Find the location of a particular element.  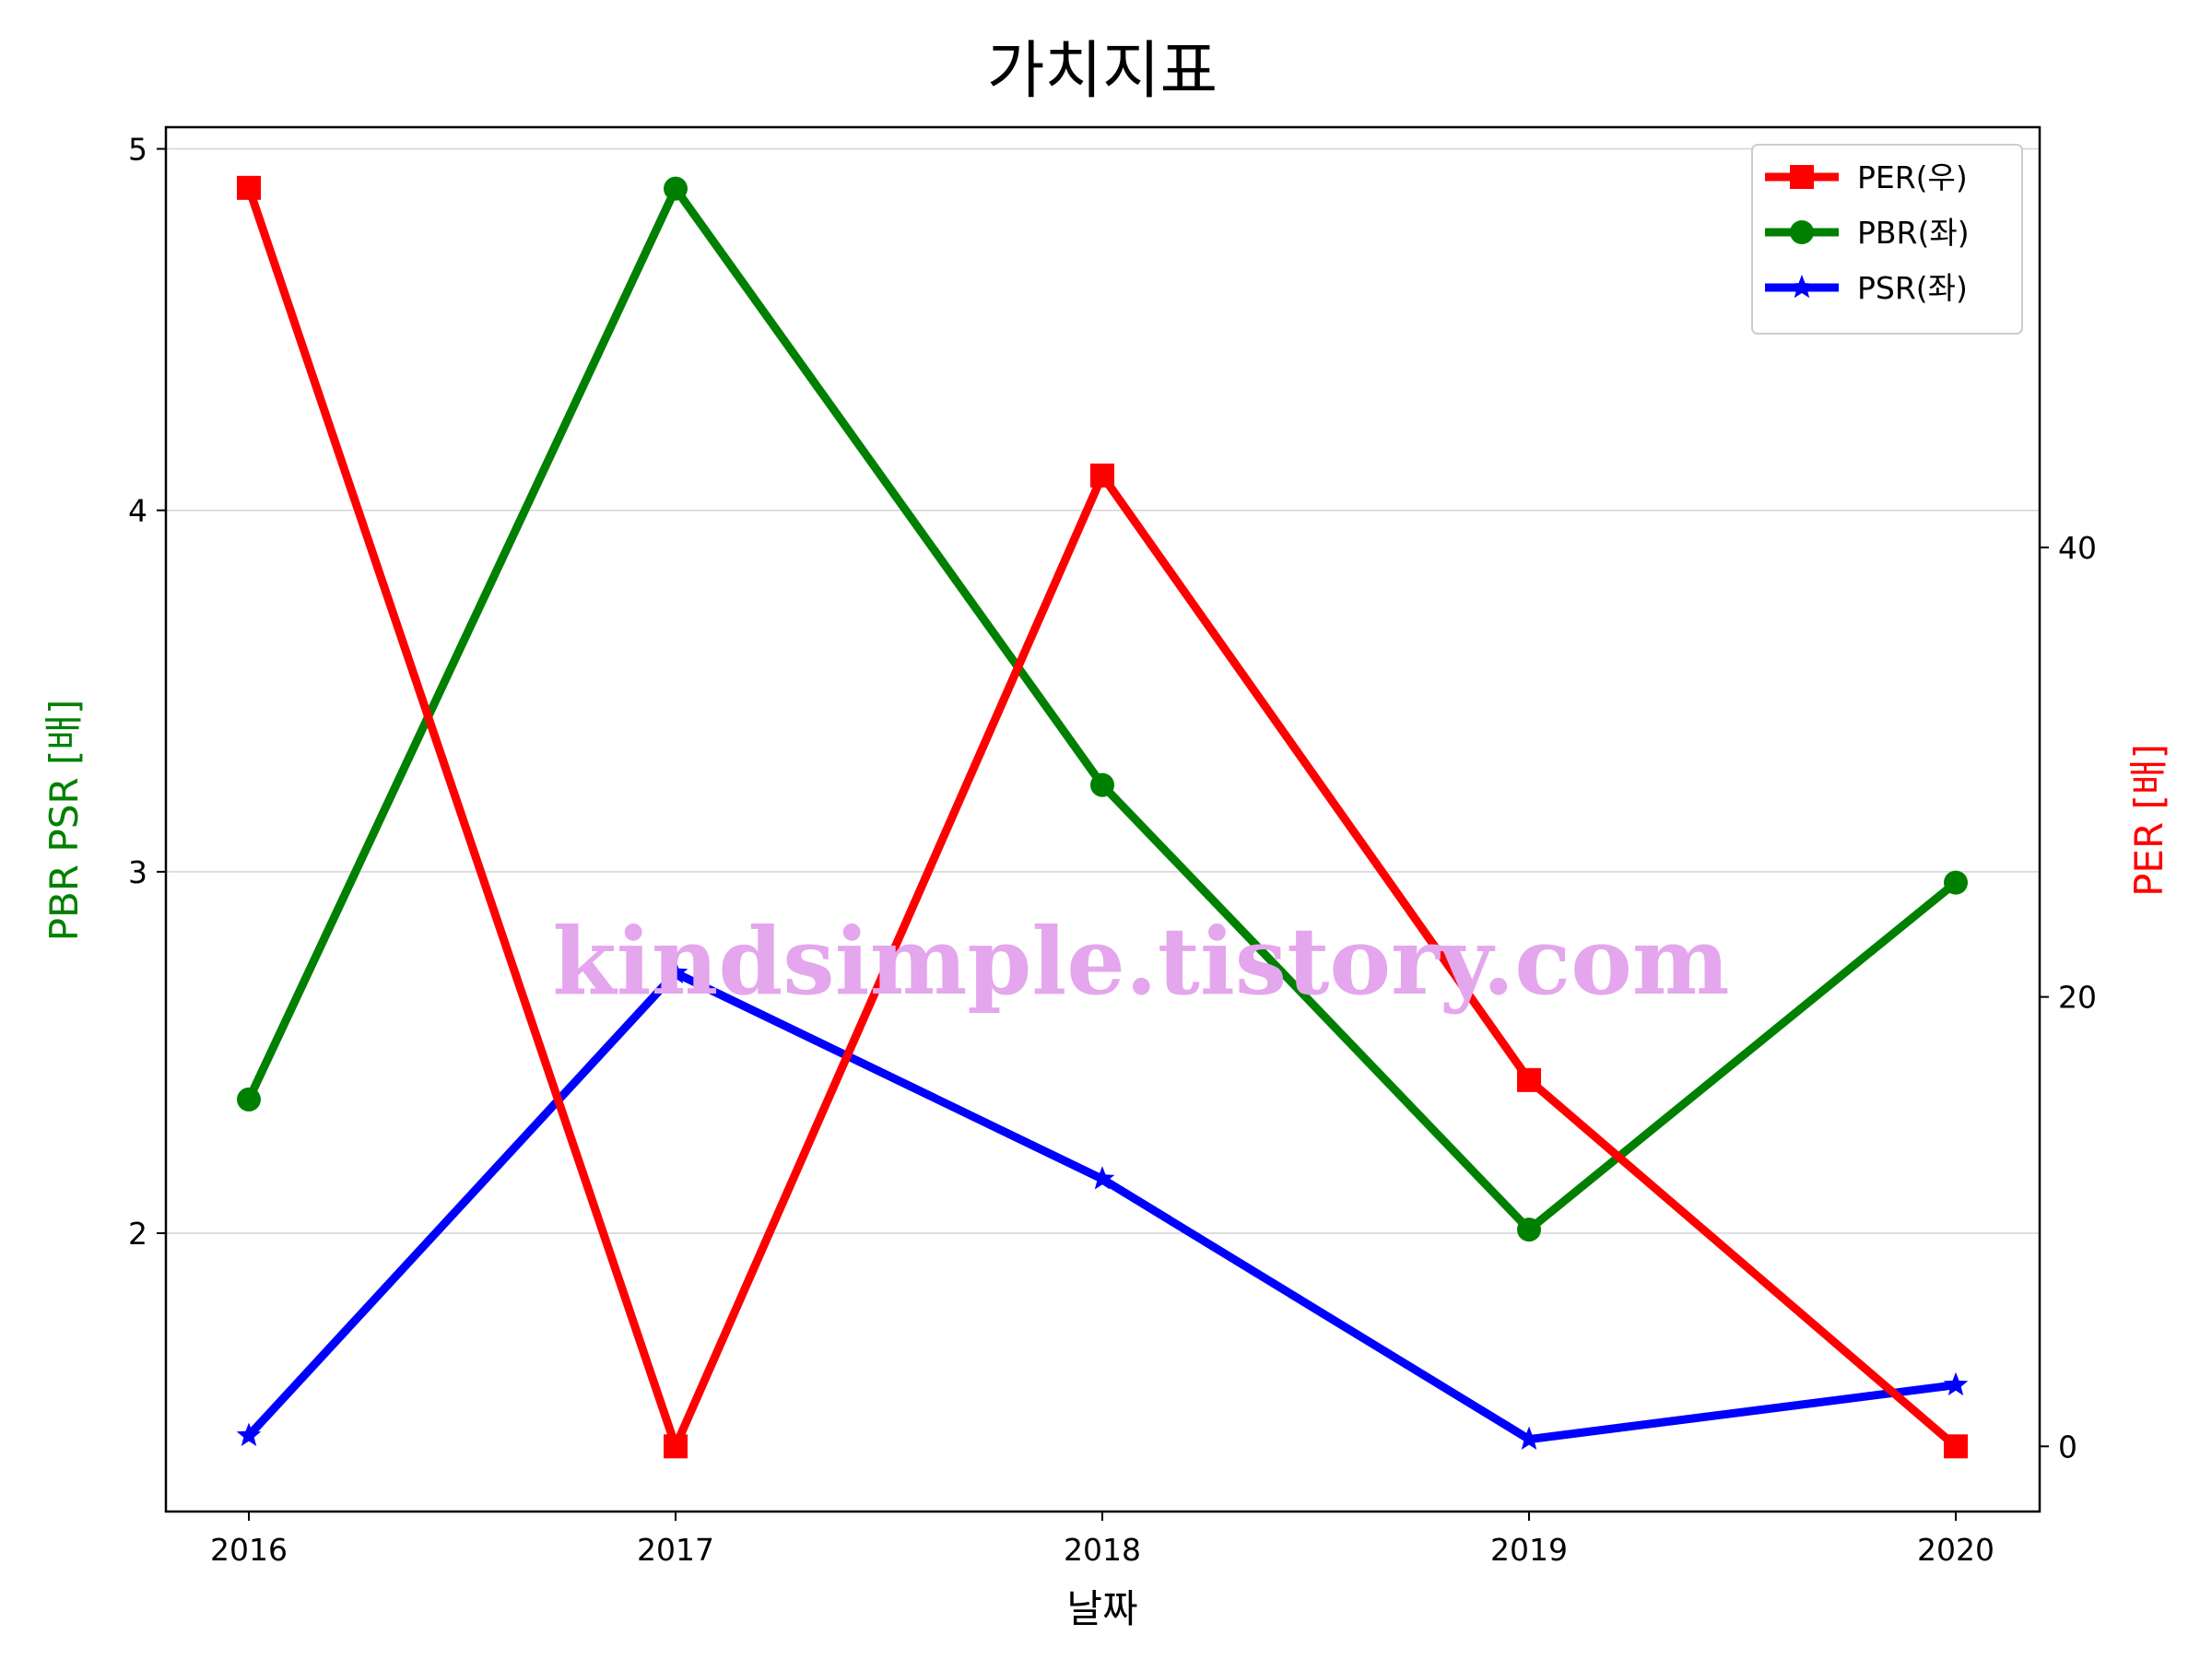

legend-entry: PER(우) is located at coordinates (1866, 177).